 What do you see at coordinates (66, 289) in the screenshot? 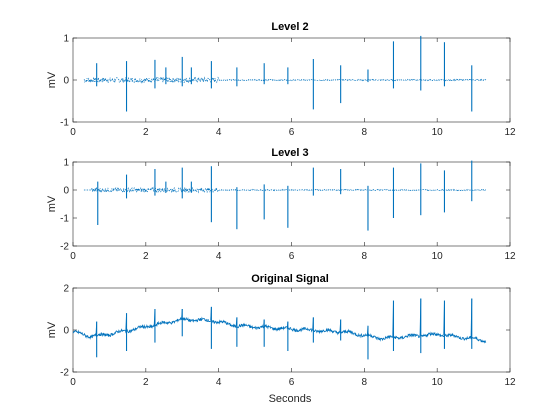
I see `y-tick-label: 2` at bounding box center [66, 289].